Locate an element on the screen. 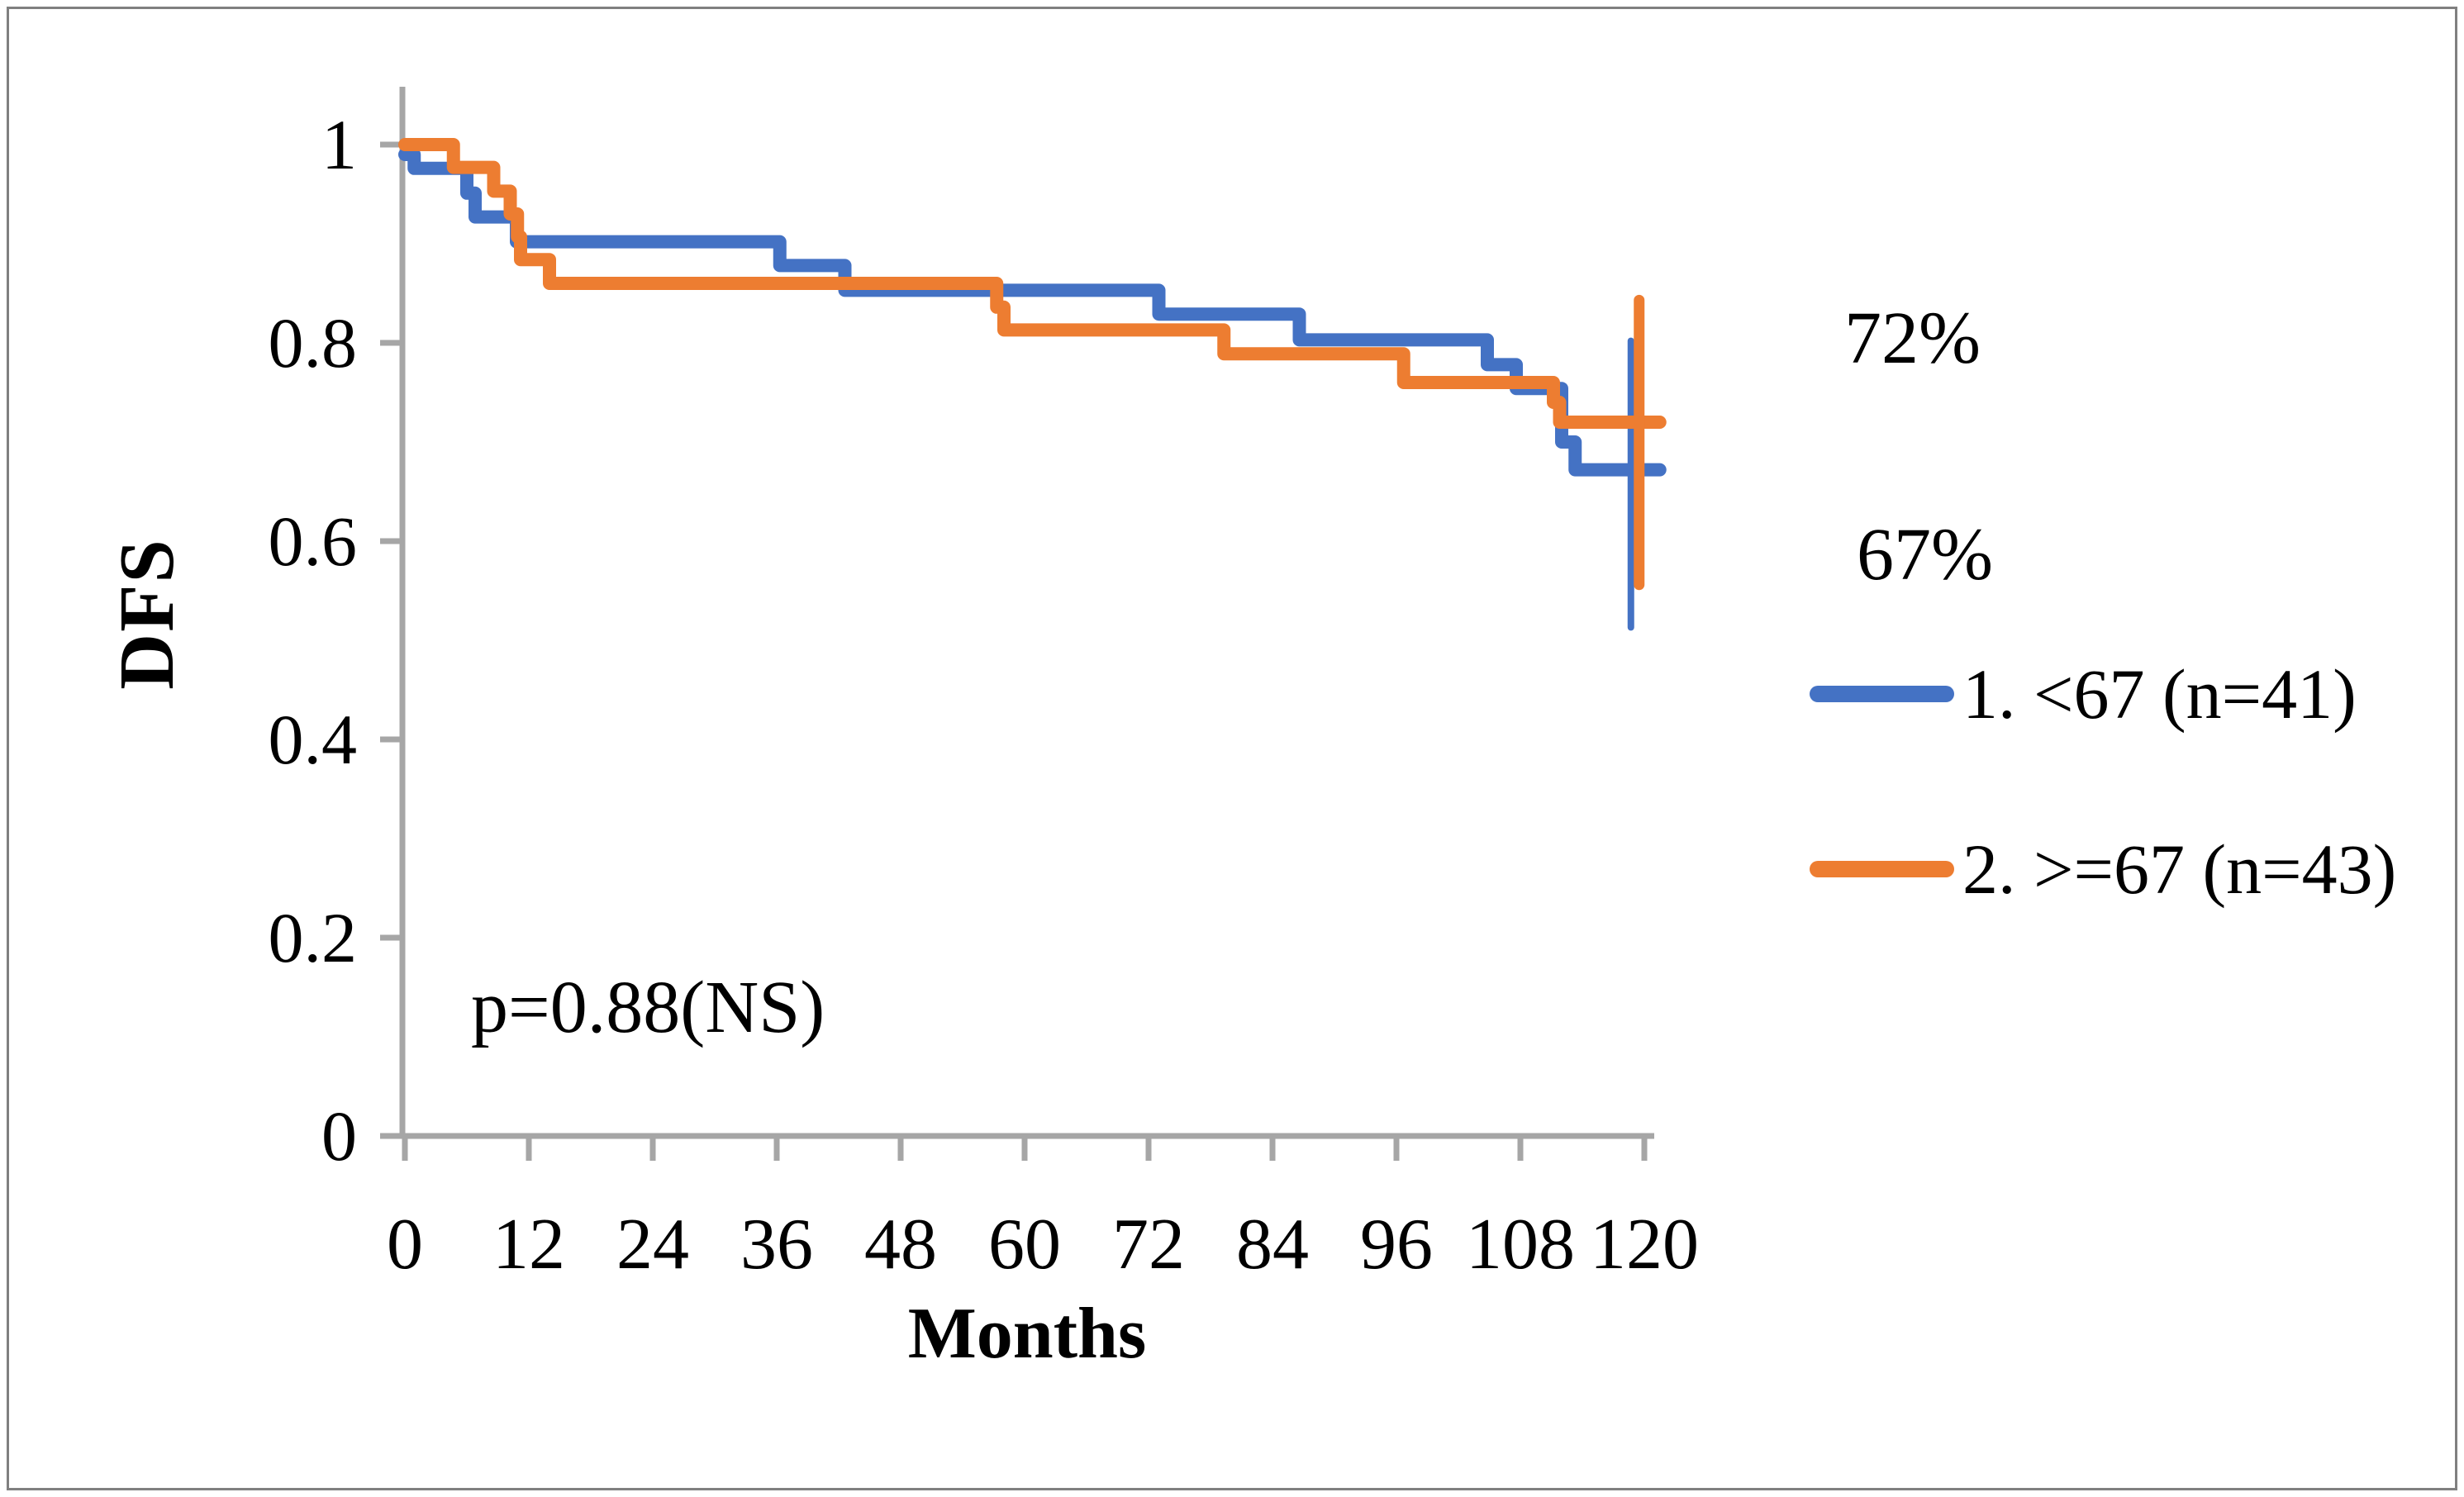  legend-swatch-orange-line is located at coordinates (1882, 869).